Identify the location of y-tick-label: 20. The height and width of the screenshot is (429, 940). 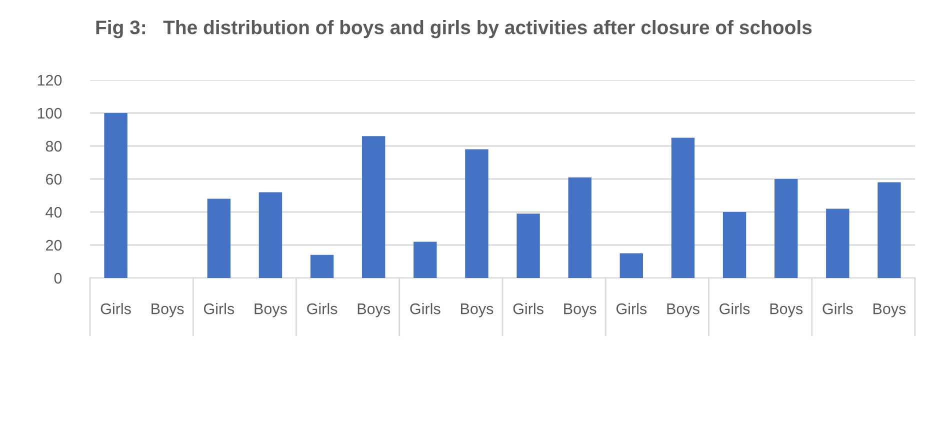
(54, 245).